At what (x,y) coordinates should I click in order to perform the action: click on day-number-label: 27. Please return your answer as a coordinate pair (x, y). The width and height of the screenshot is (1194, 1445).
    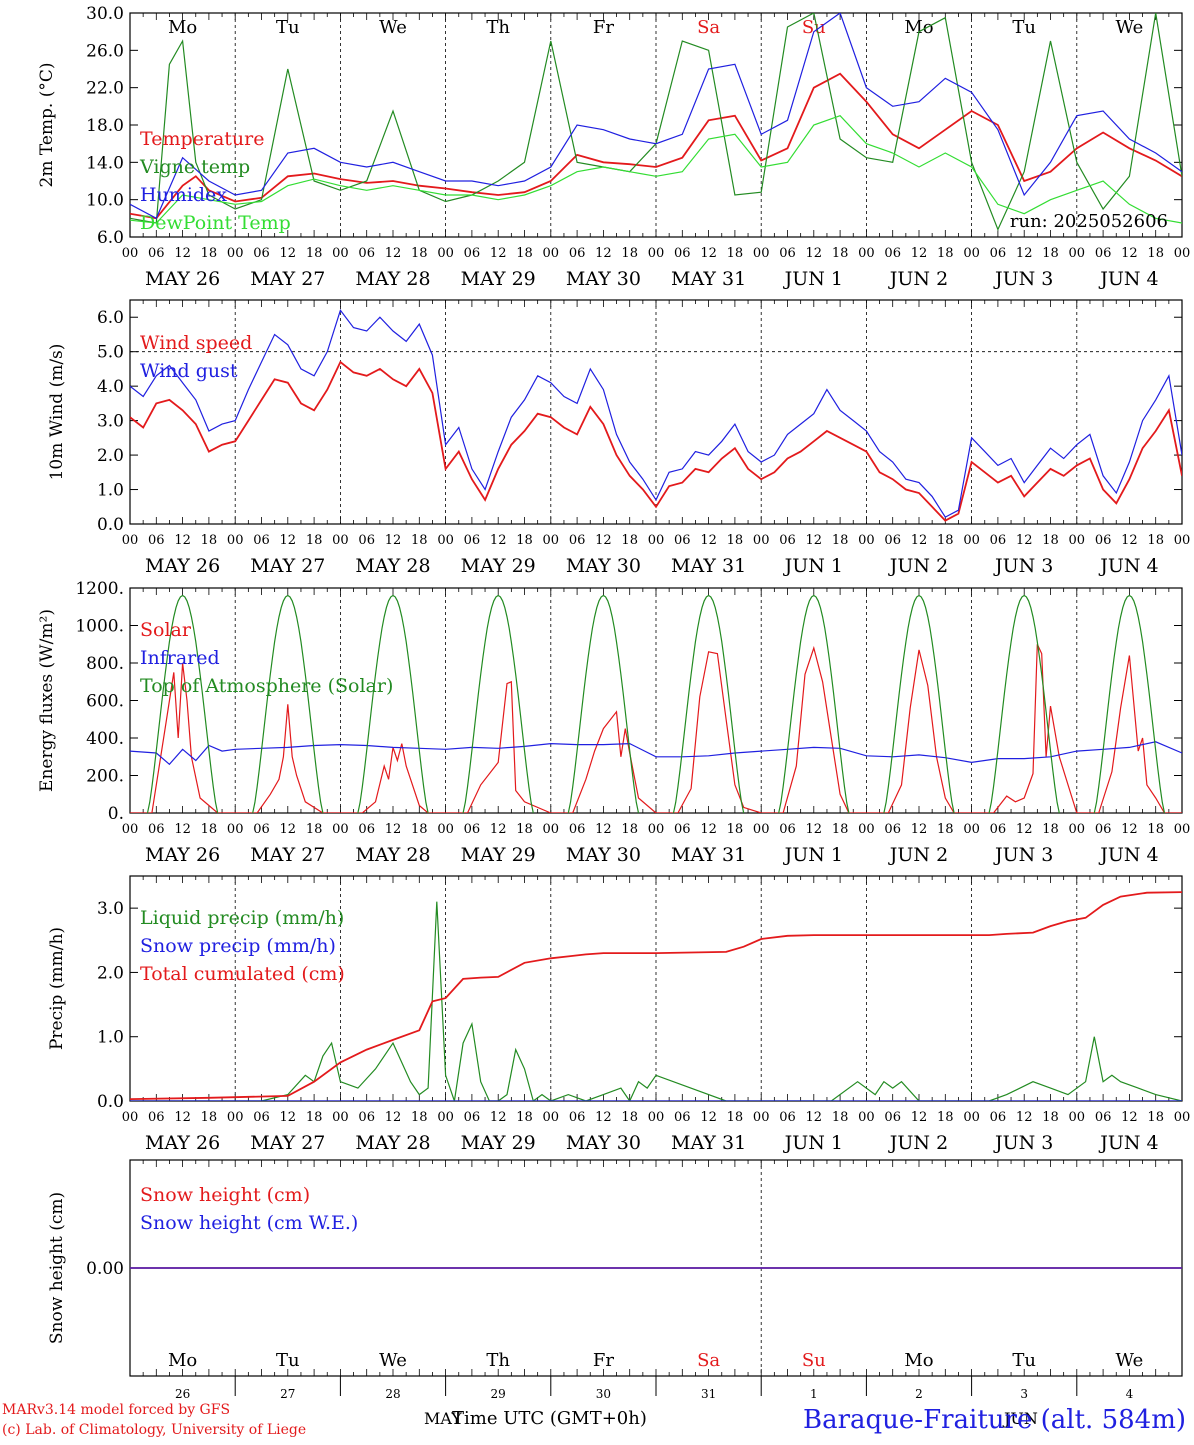
    Looking at the image, I should click on (287, 1394).